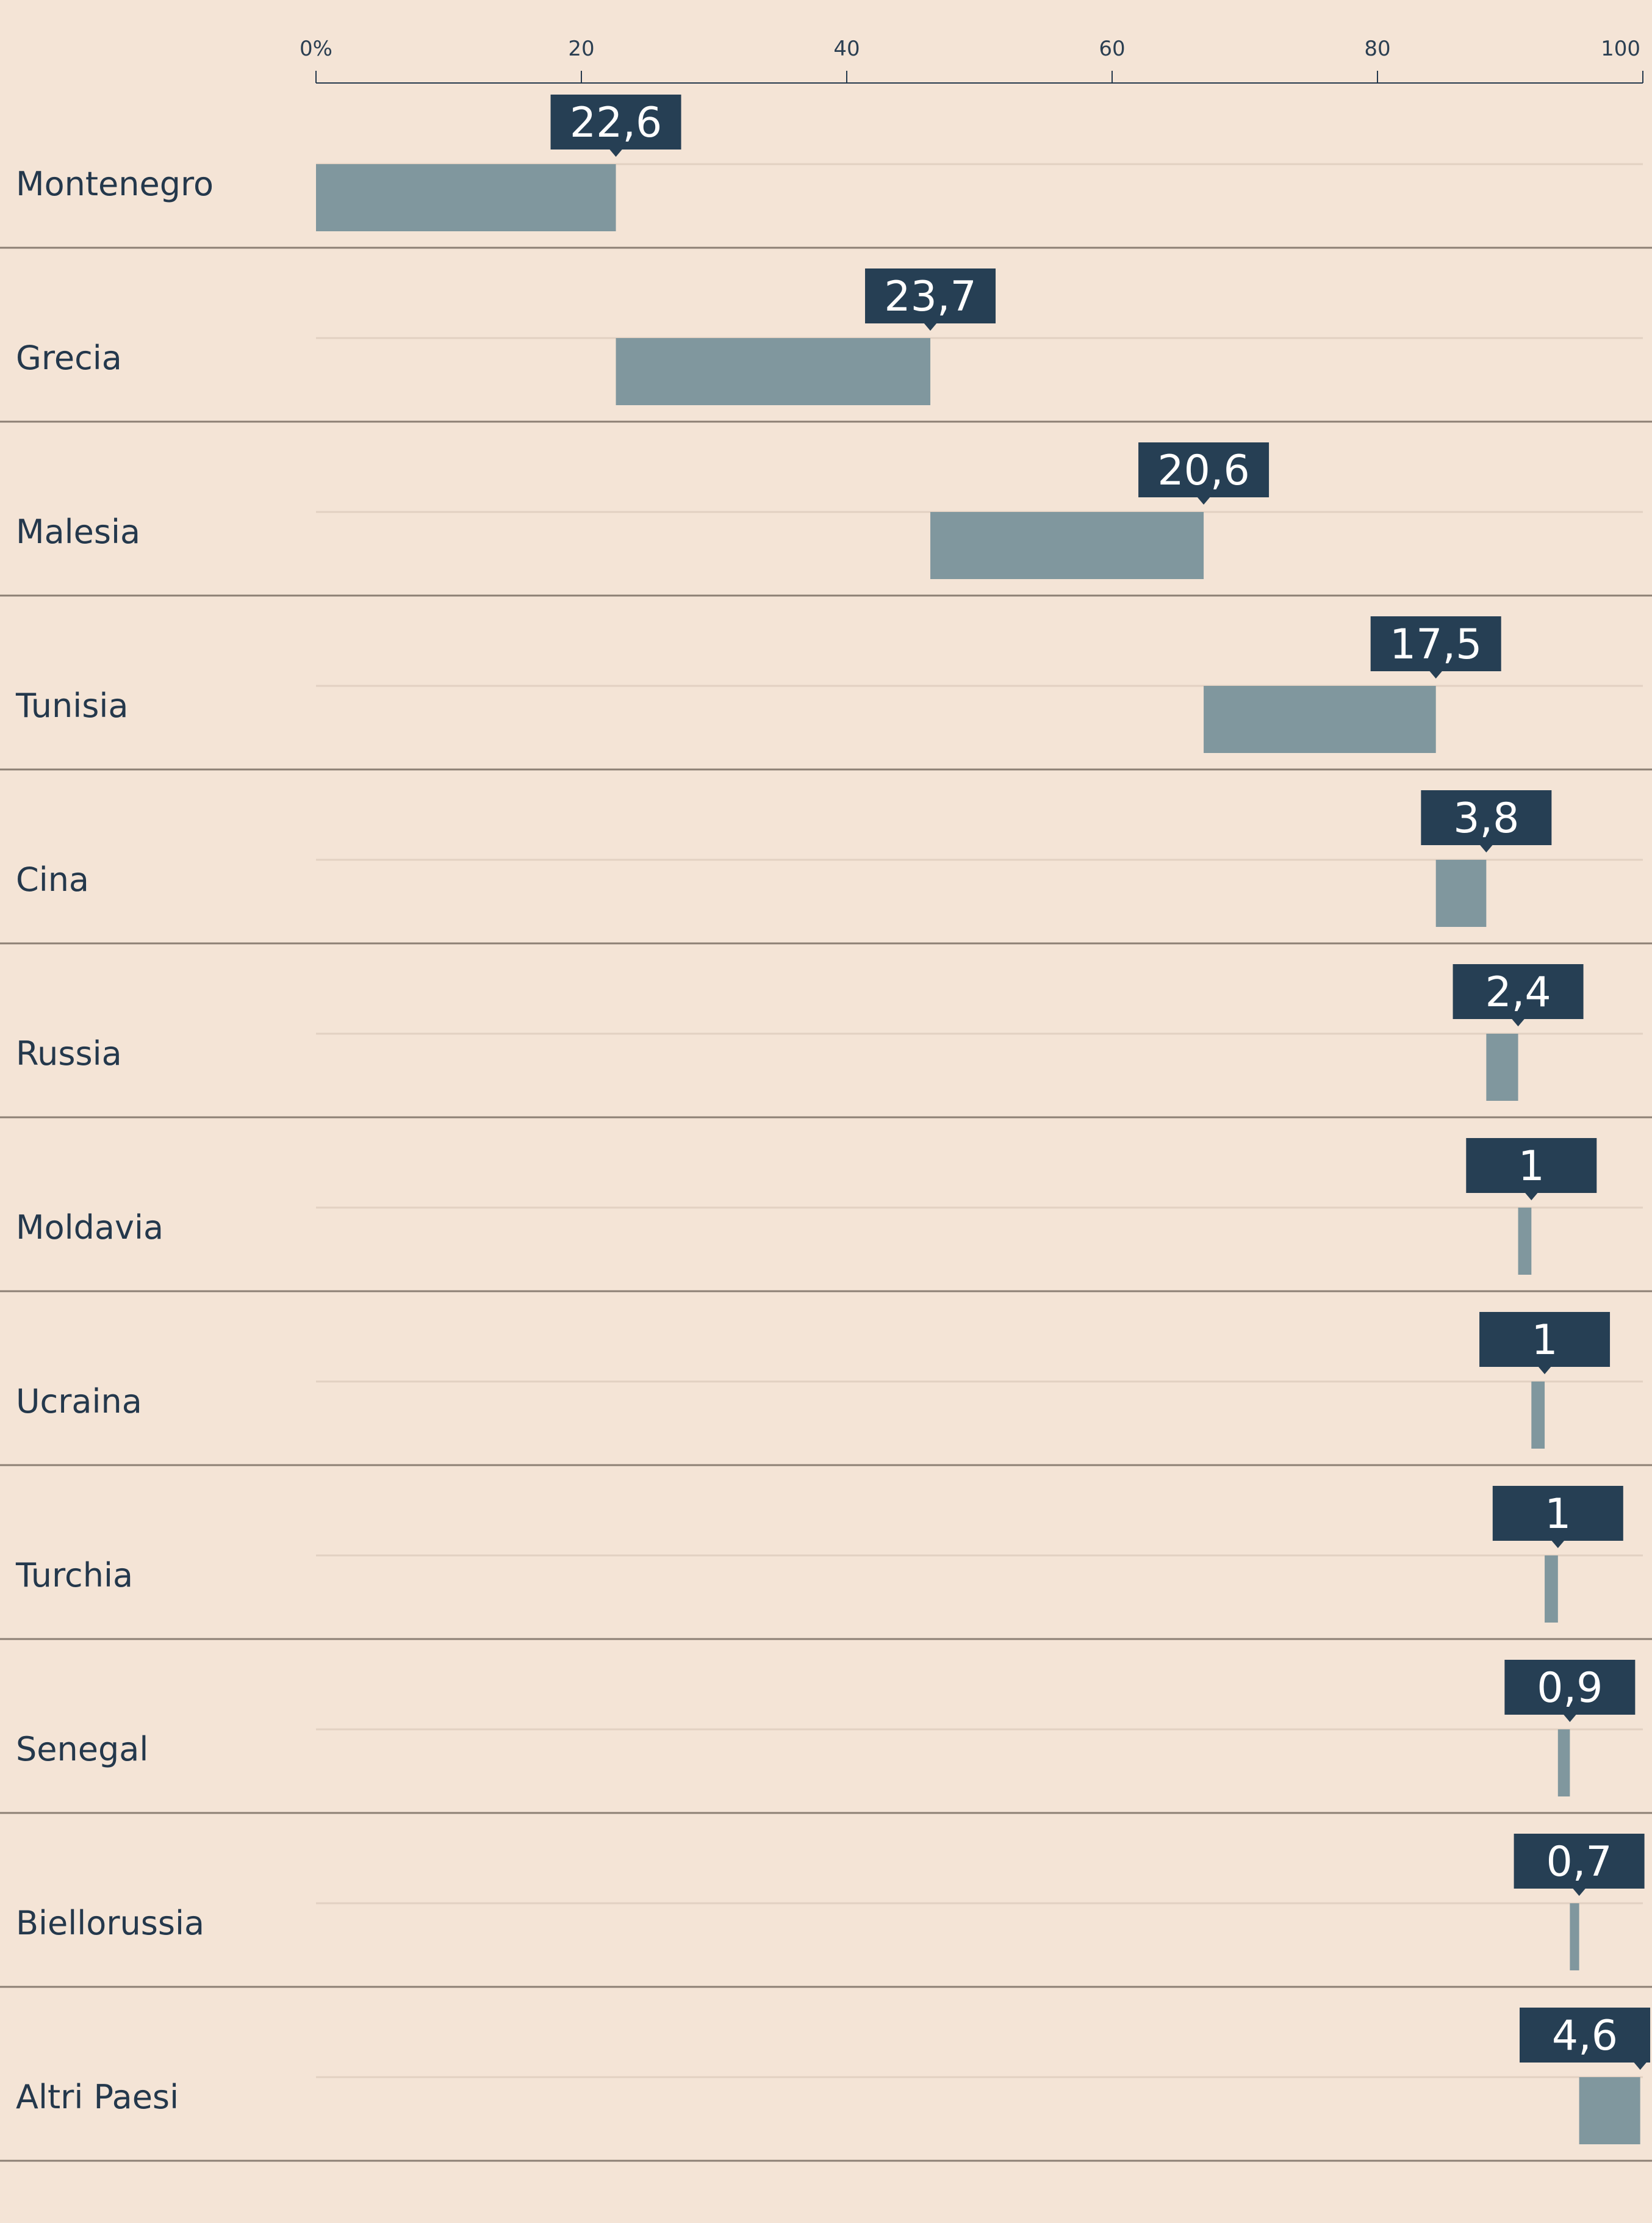  I want to click on chart-row: 17,5 Tunisia, so click(826, 693).